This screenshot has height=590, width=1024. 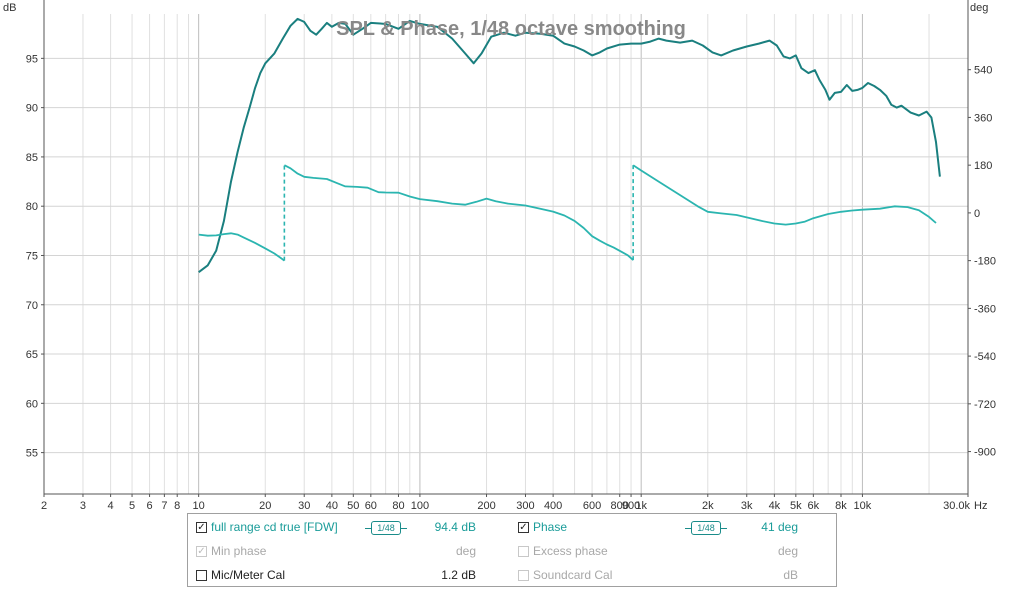 What do you see at coordinates (32, 158) in the screenshot?
I see `left-tick-label: 85` at bounding box center [32, 158].